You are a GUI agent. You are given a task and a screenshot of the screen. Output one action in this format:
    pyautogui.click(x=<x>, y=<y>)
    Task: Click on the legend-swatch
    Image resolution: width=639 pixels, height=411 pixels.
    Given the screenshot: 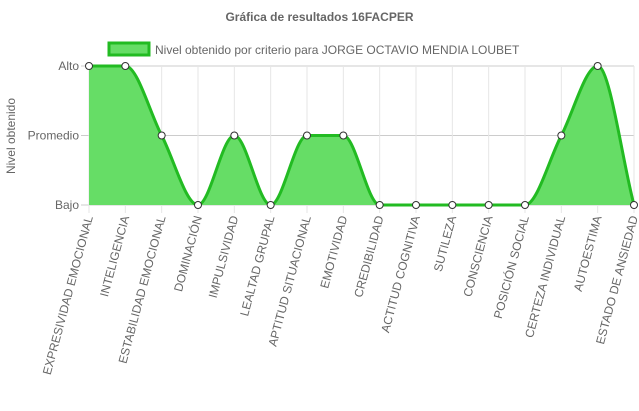 What is the action you would take?
    pyautogui.click(x=129, y=49)
    